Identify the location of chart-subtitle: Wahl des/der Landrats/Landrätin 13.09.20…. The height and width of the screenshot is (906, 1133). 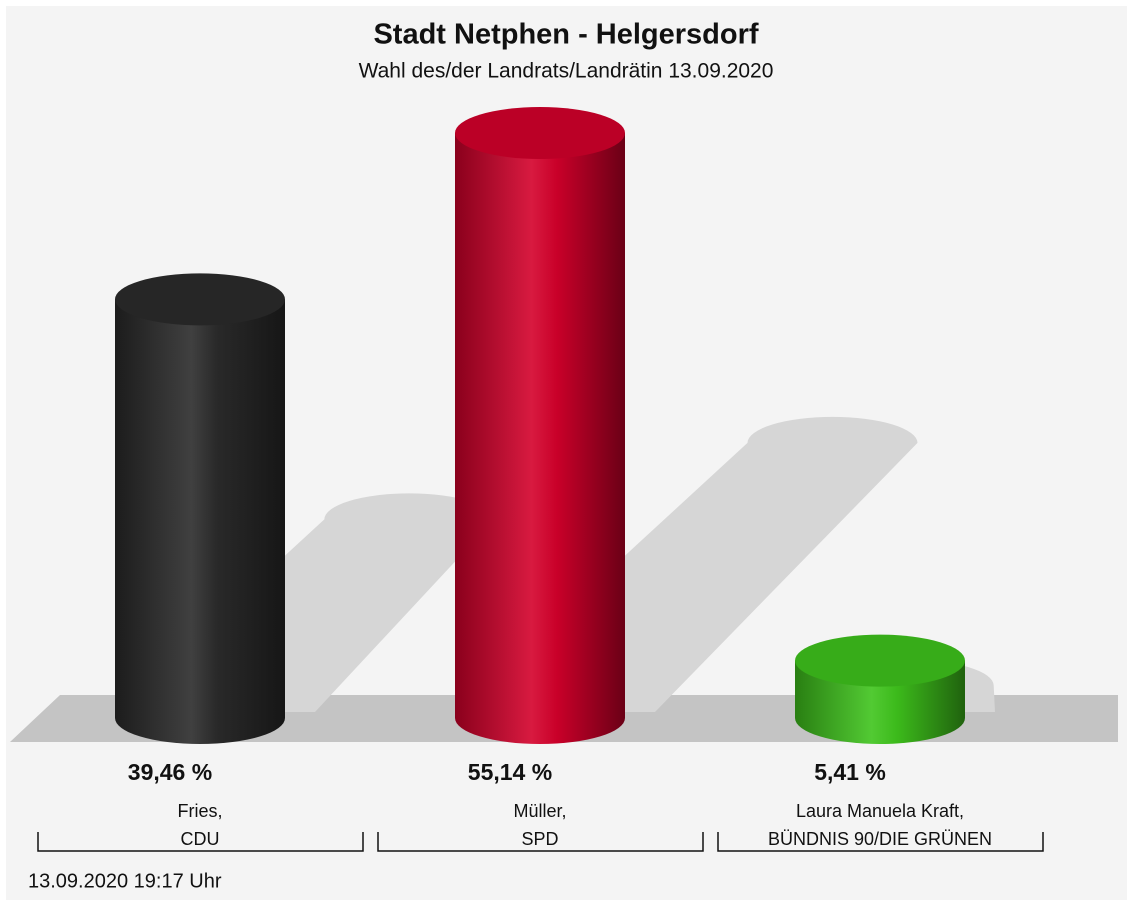
(566, 71).